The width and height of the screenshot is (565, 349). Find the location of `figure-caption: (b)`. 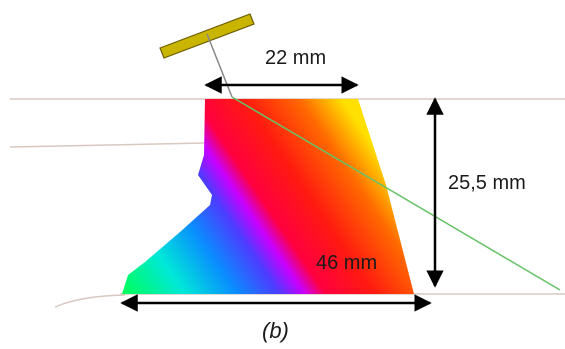

figure-caption: (b) is located at coordinates (275, 330).